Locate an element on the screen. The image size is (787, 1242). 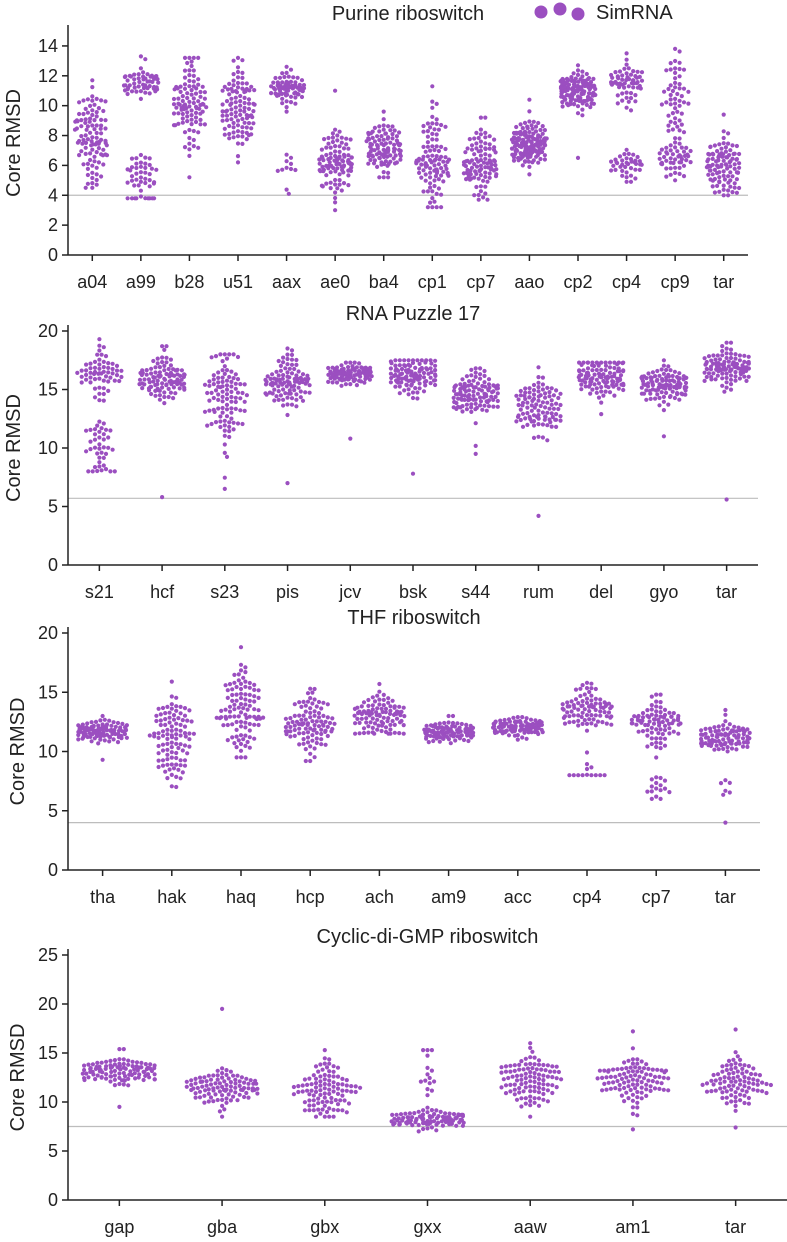
x-tick-label: u51 is located at coordinates (238, 282).